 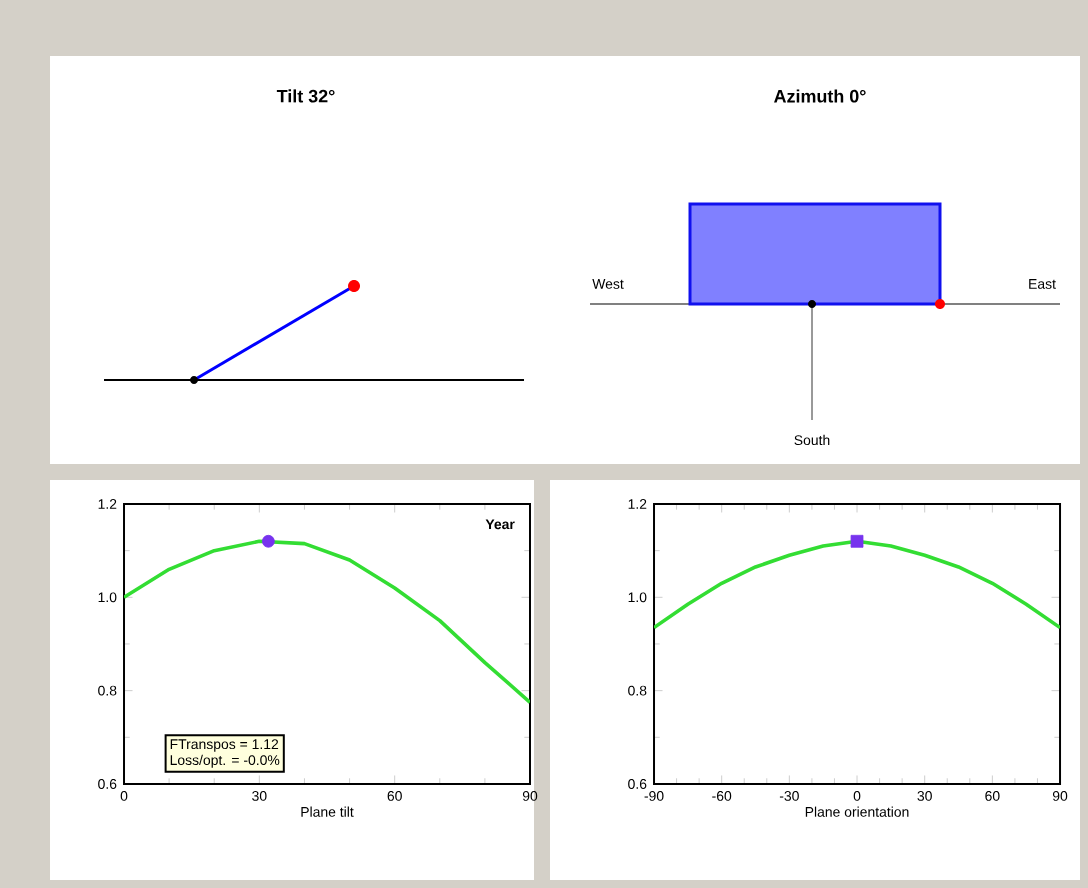 What do you see at coordinates (305, 96) in the screenshot?
I see `text: Tilt 32°` at bounding box center [305, 96].